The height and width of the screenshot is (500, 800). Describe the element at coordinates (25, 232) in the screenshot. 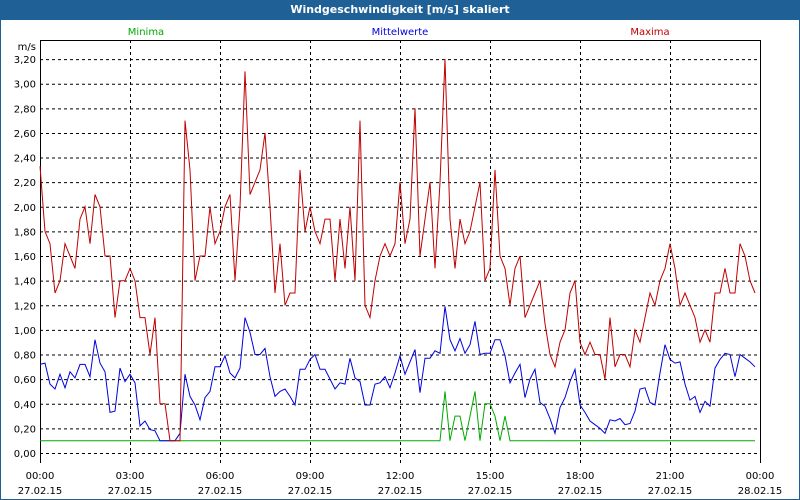

I see `y-tick-label: 1,80` at that location.